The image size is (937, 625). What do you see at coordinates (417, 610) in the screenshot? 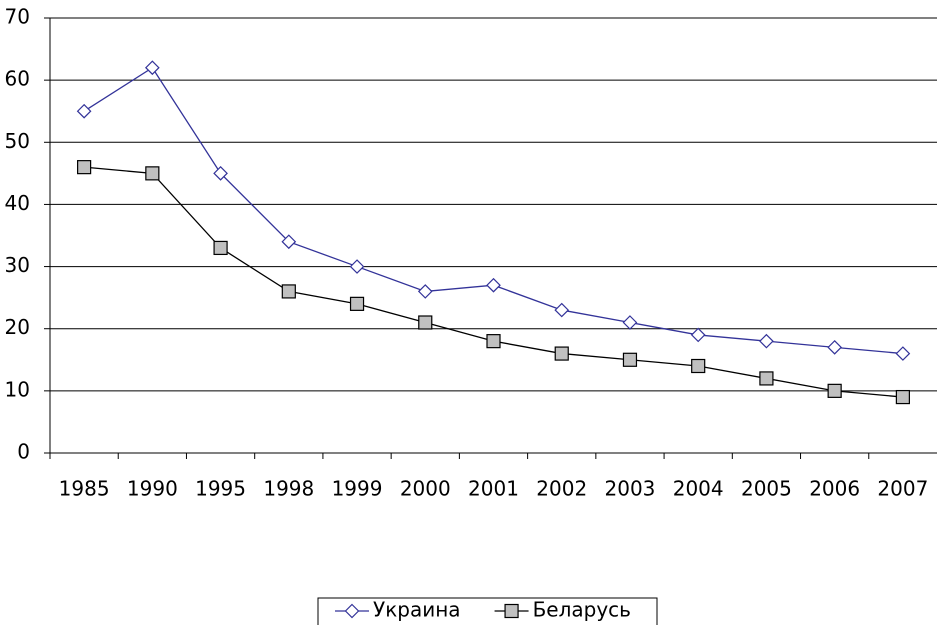
I see `legend-label: Украина` at bounding box center [417, 610].